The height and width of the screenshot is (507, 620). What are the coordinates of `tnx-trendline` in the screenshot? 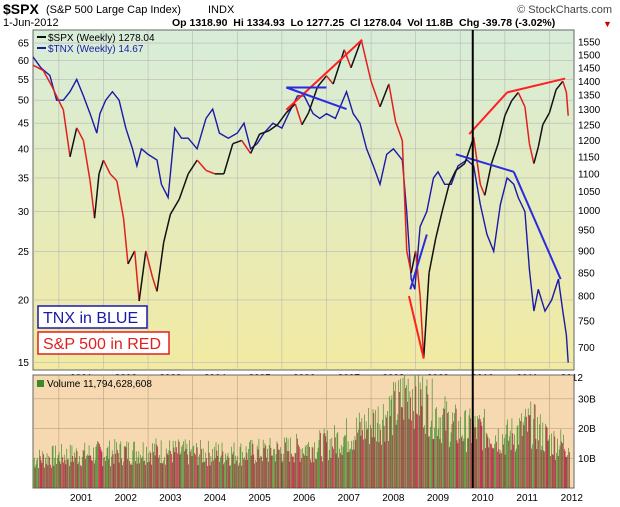 It's located at (485, 163).